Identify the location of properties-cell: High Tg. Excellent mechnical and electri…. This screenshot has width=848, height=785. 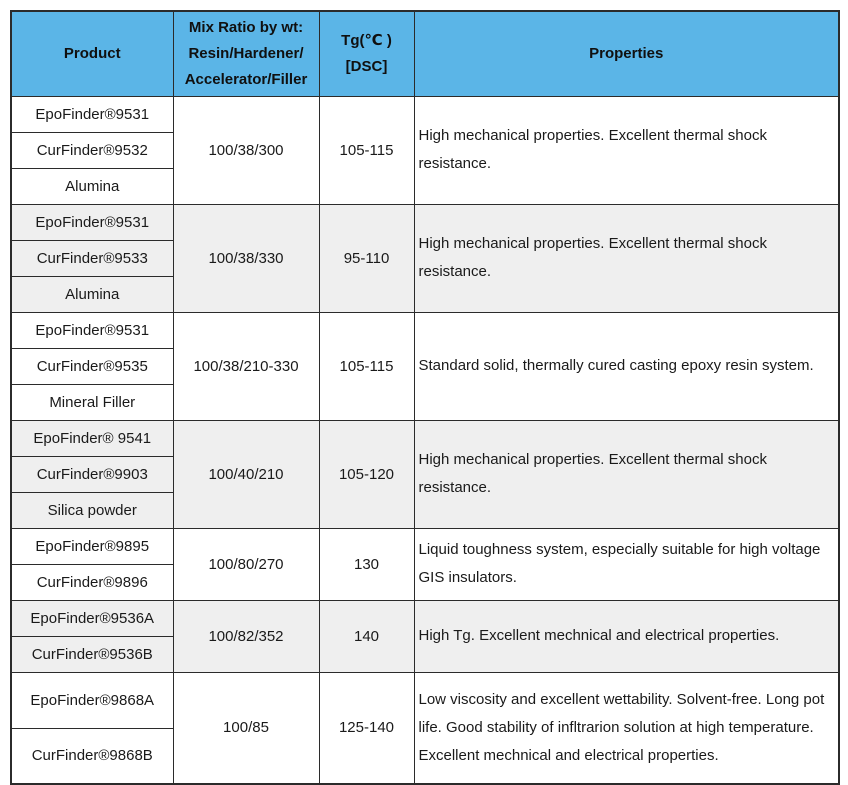
(626, 636).